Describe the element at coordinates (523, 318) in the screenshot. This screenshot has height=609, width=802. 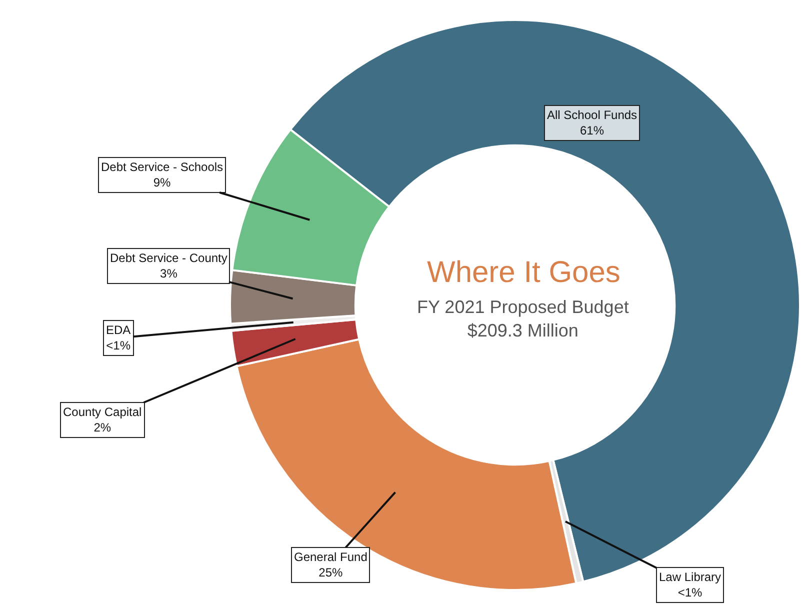
I see `text: FY 2021 Proposed Budget $209.3 Million` at that location.